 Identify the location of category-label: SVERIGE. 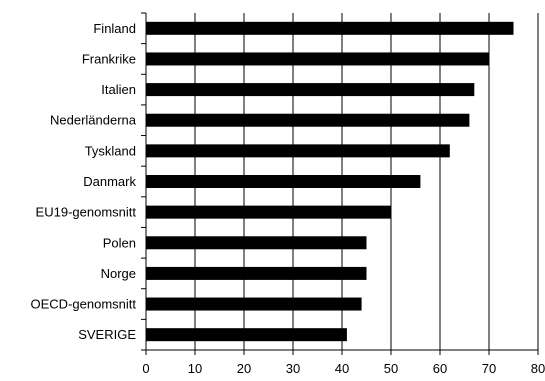
(107, 334).